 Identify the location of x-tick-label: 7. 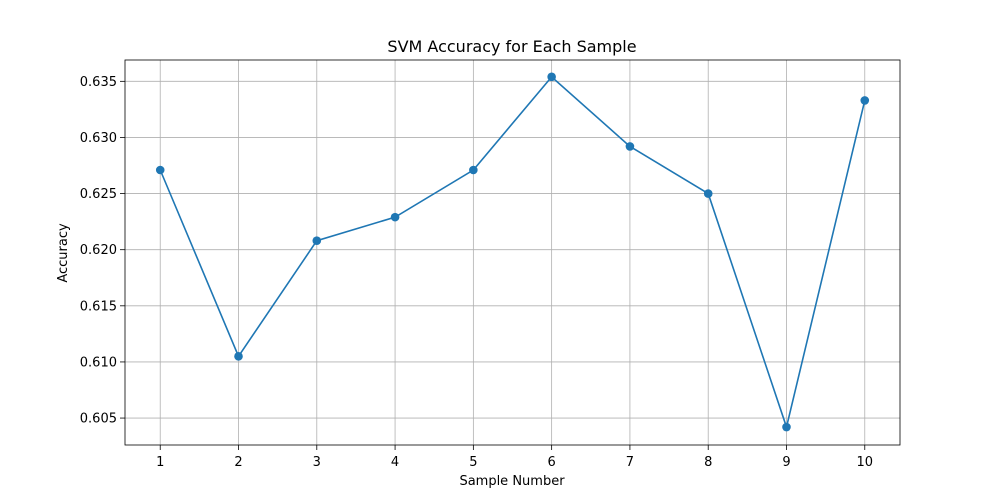
(630, 462).